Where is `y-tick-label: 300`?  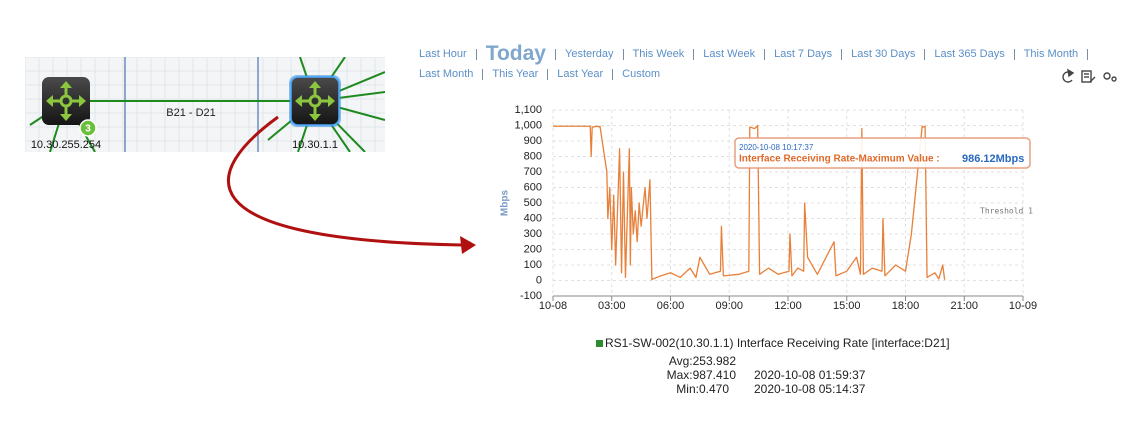 y-tick-label: 300 is located at coordinates (533, 234).